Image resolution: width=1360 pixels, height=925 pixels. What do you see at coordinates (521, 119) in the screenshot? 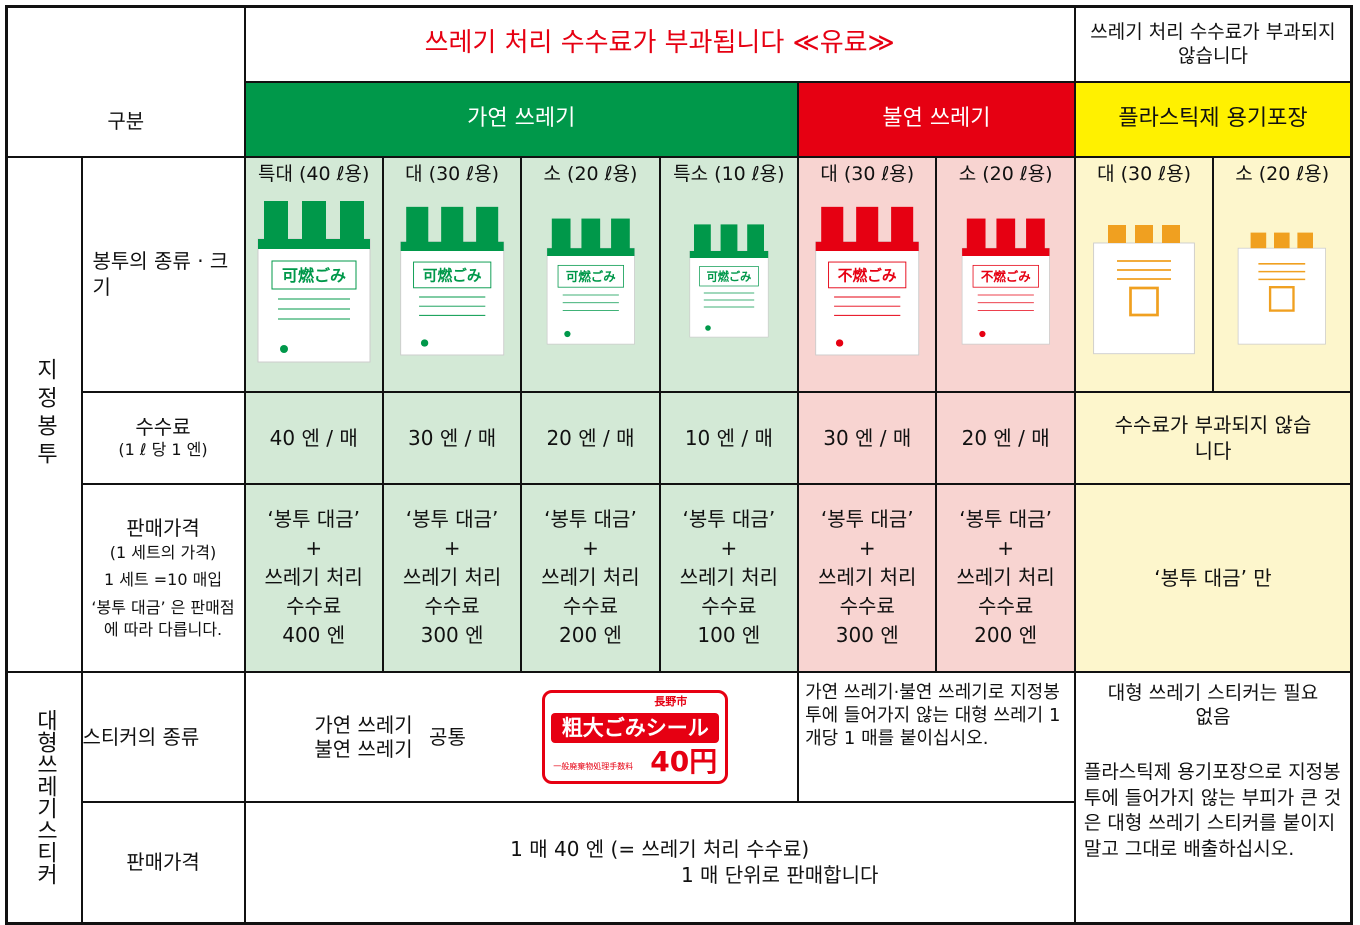
I see `category: 가연 쓰레기` at bounding box center [521, 119].